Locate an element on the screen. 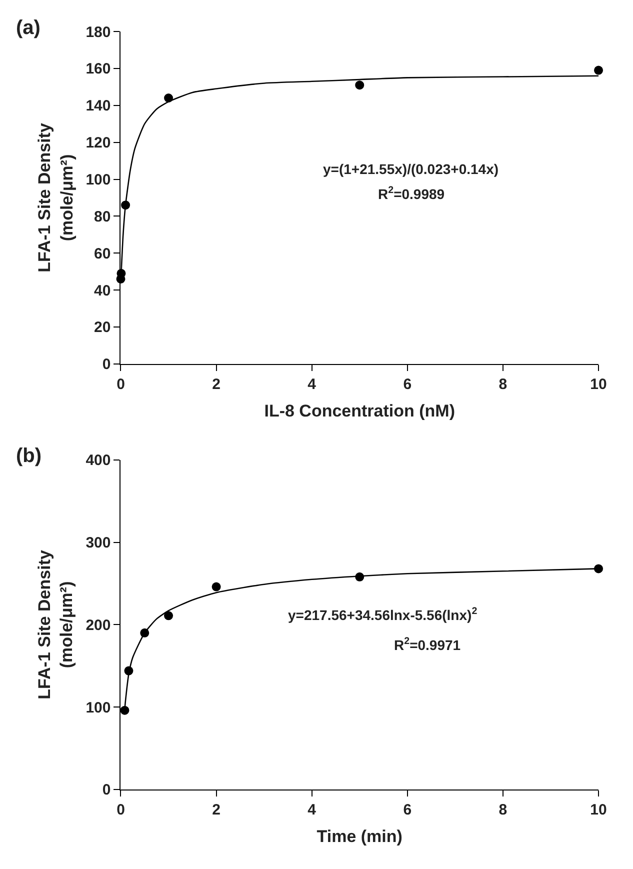  y-tick-label: 300 is located at coordinates (98, 543).